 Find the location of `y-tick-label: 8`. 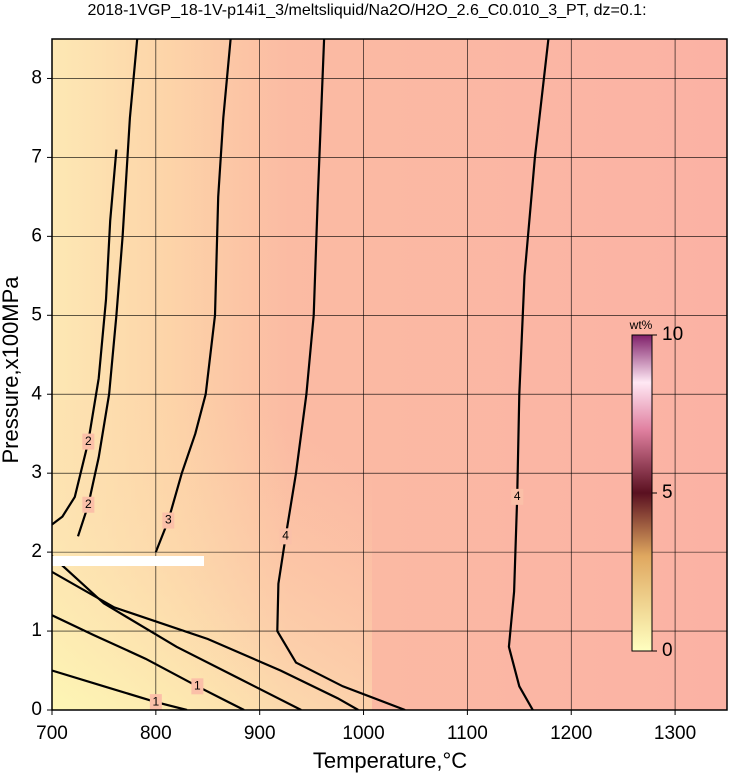

y-tick-label: 8 is located at coordinates (36, 77).